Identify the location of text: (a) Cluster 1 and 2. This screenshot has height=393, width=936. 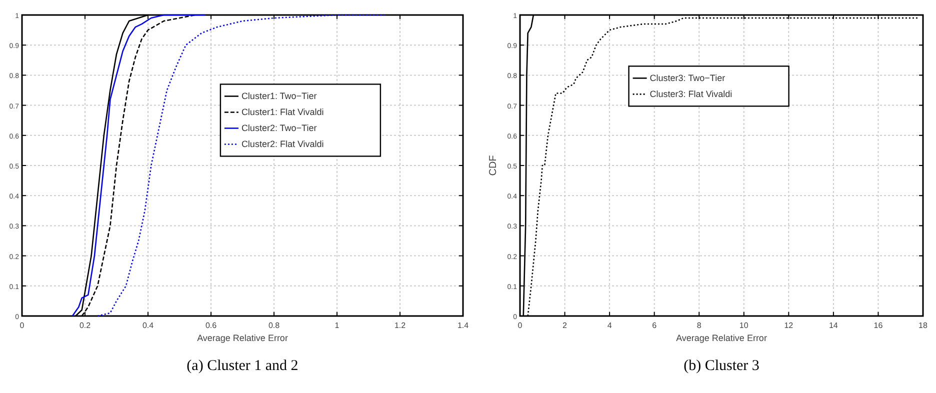
(242, 366).